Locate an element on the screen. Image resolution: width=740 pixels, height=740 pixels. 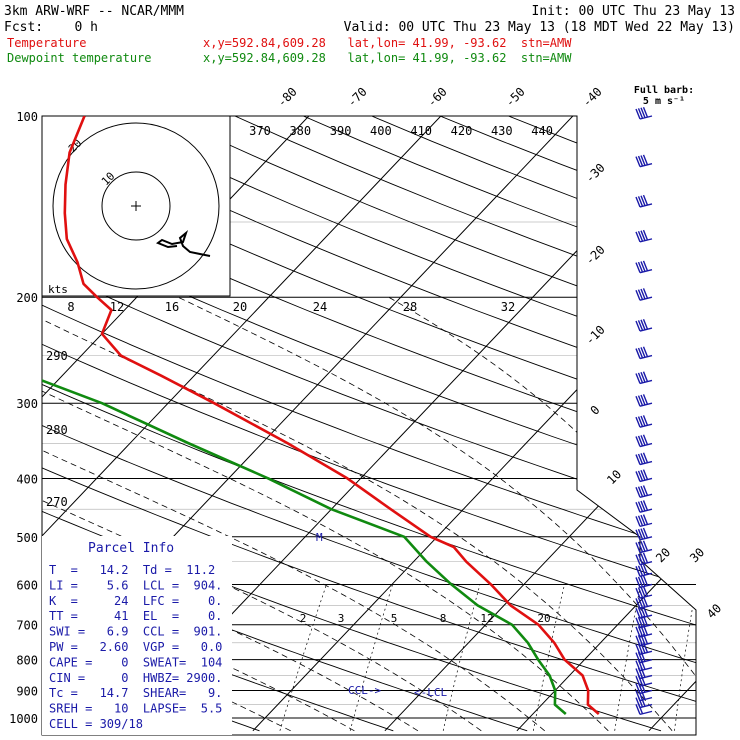
barb-note-title: Full barb: is located at coordinates (664, 90).